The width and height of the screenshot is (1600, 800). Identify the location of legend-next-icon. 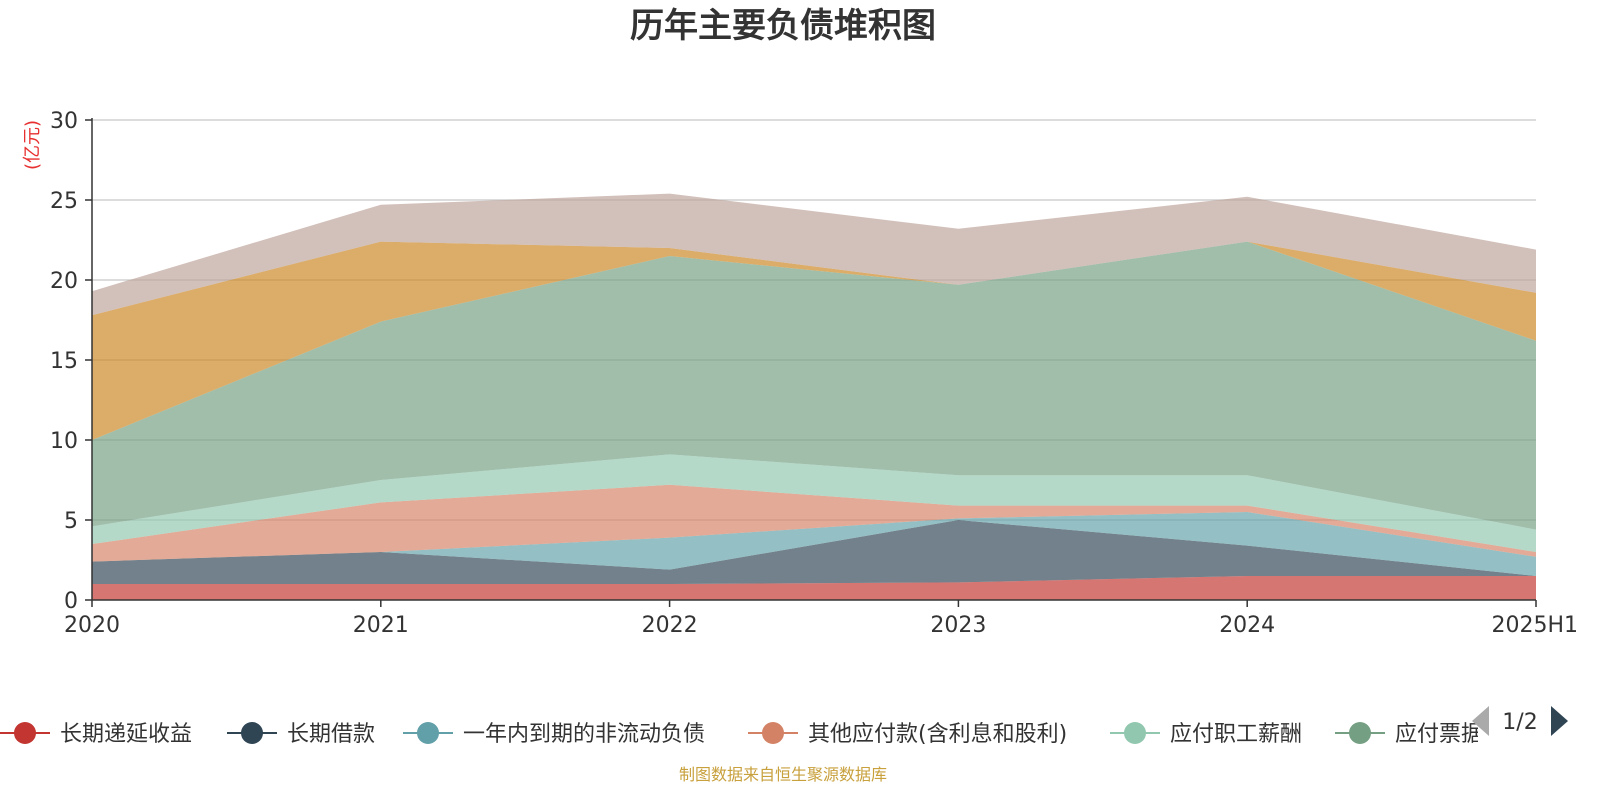
(1559, 721).